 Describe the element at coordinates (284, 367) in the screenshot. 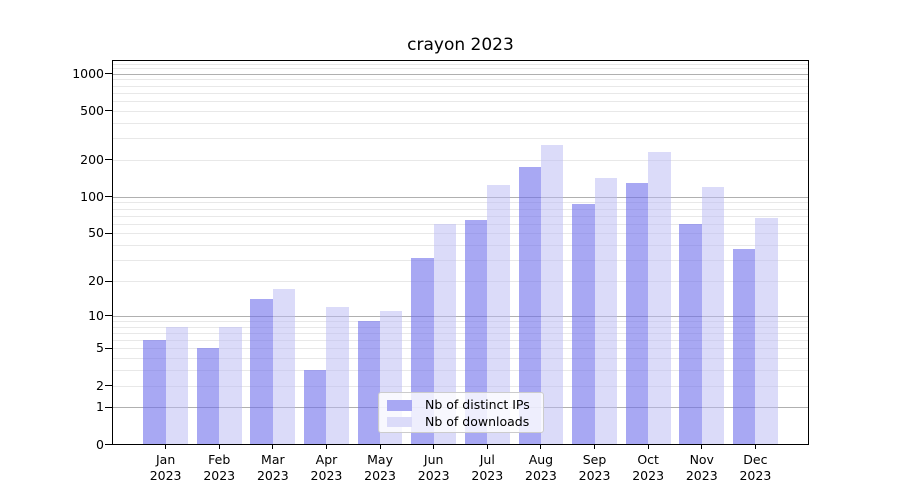

I see `bar-downloads-mar` at that location.